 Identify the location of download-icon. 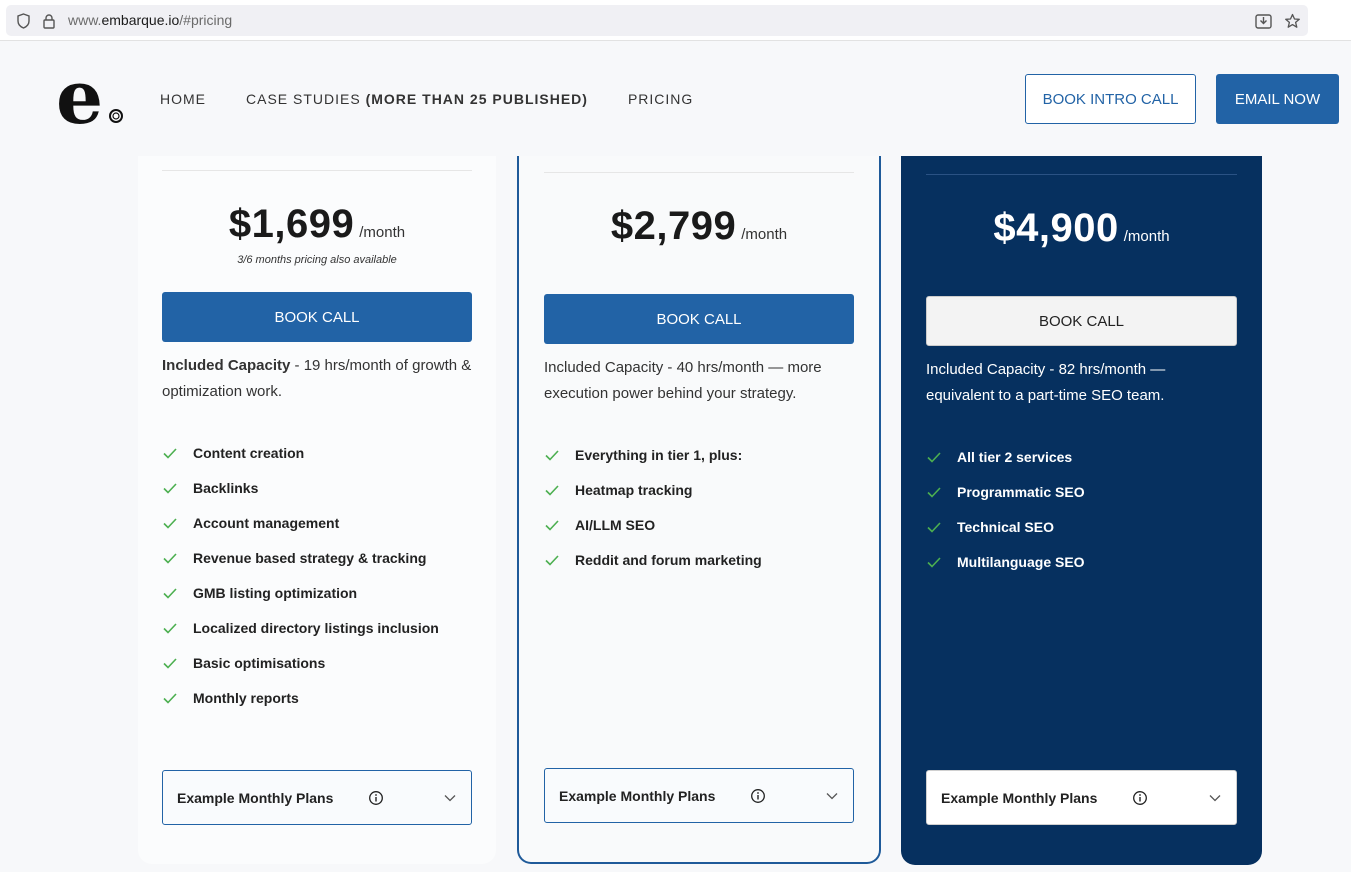
(1263, 20).